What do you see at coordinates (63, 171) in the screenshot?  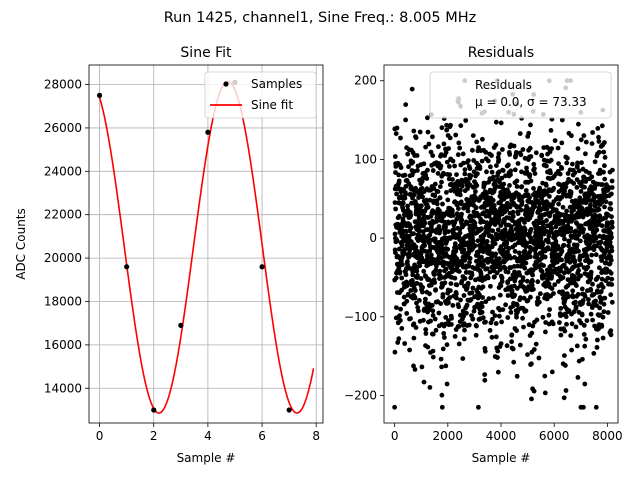 I see `sine-fit-ytick-label: 24000` at bounding box center [63, 171].